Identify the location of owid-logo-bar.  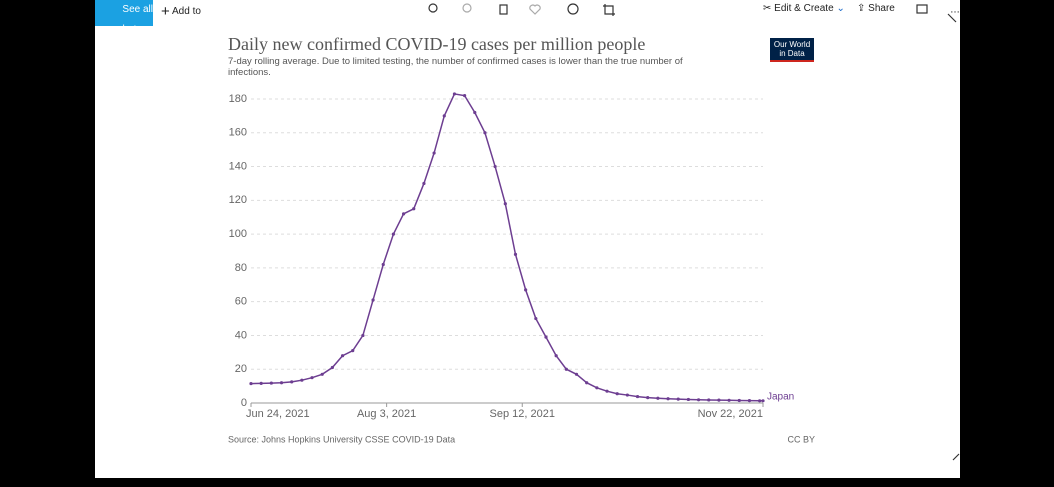
(792, 61).